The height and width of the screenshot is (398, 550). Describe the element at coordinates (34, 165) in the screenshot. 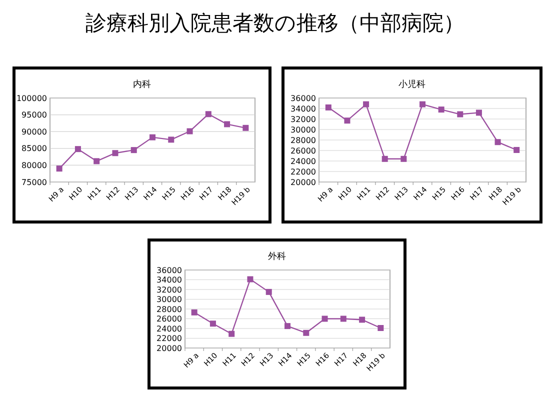

I see `y-tick-label: 80000` at that location.